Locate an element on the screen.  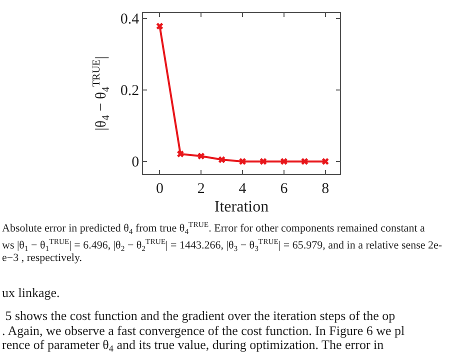
x-tick-label: 0 is located at coordinates (160, 188).